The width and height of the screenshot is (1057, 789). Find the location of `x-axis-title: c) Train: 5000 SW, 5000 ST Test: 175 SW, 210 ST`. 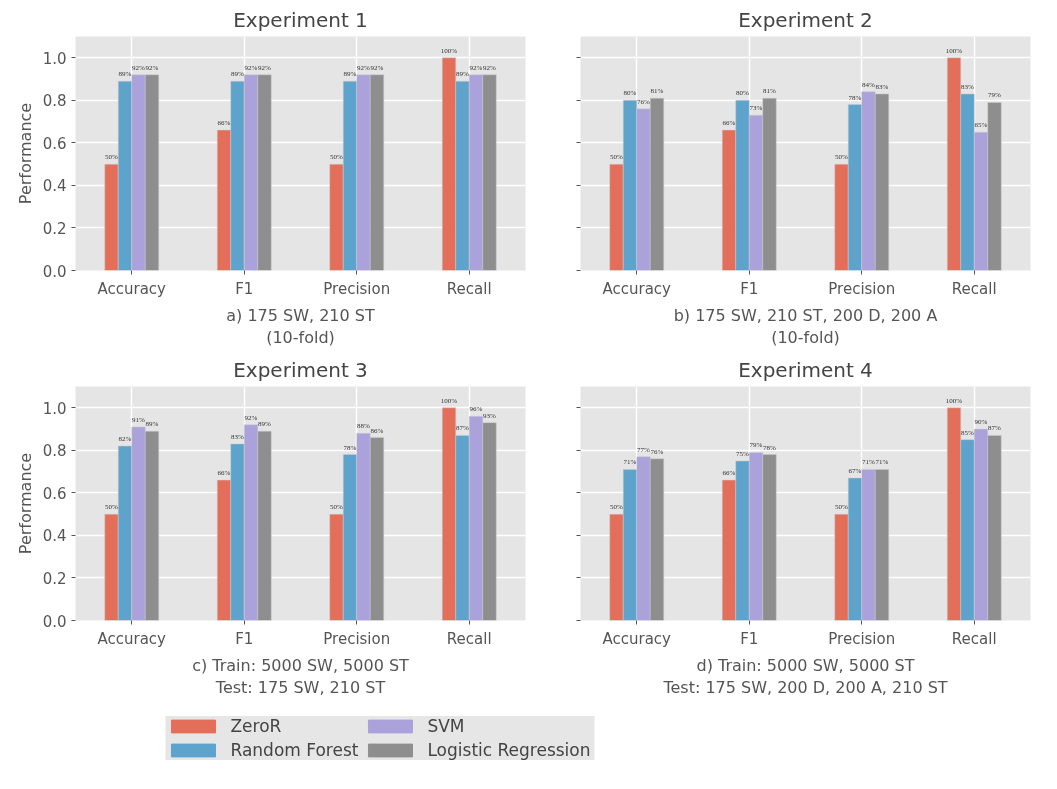

x-axis-title: c) Train: 5000 SW, 5000 ST Test: 175 SW, 210 ST is located at coordinates (301, 676).